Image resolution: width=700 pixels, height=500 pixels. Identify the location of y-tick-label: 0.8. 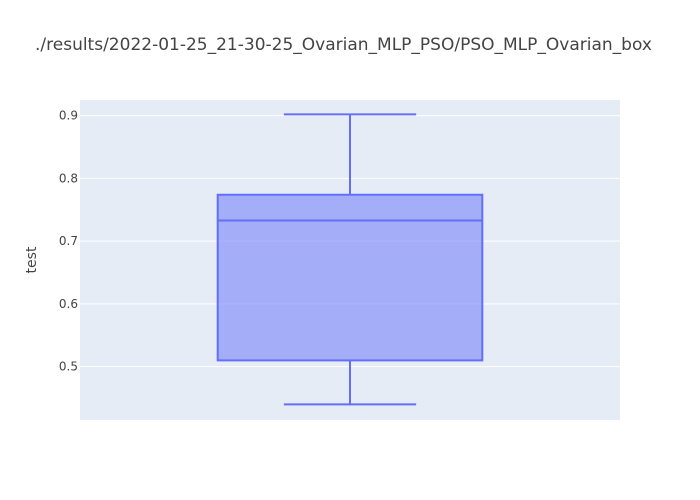
(68, 178).